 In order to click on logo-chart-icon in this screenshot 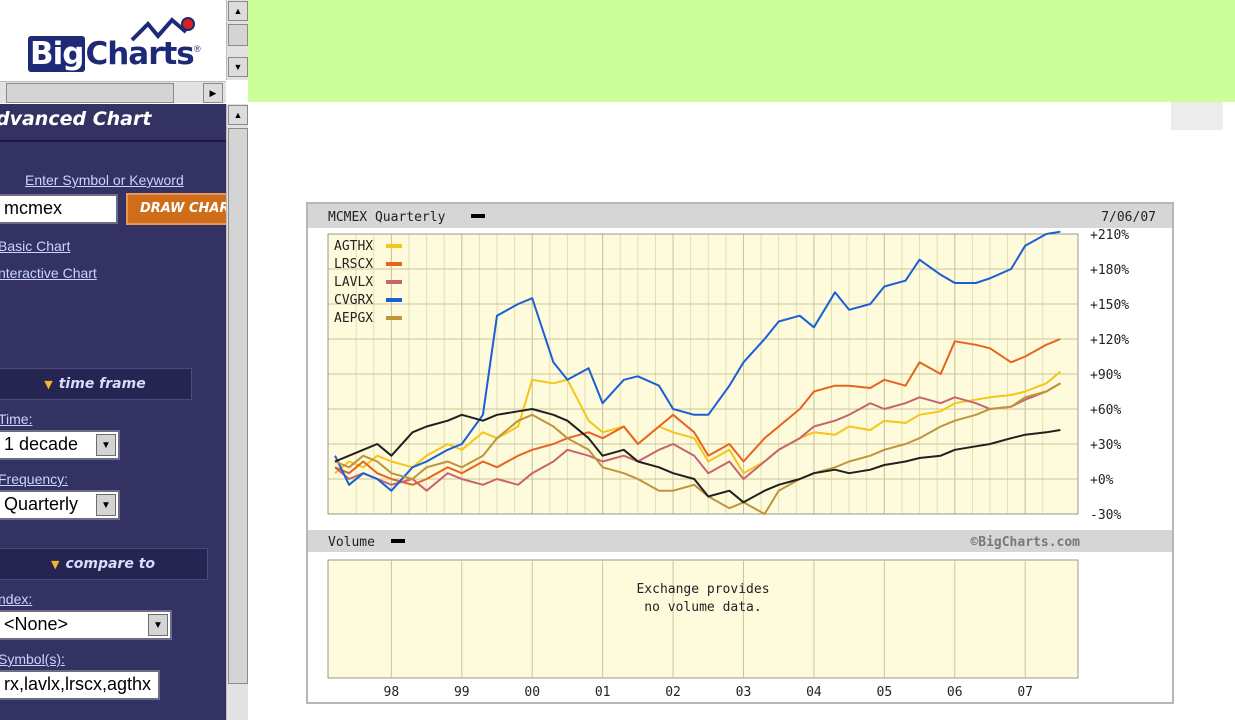, I will do `click(162, 29)`.